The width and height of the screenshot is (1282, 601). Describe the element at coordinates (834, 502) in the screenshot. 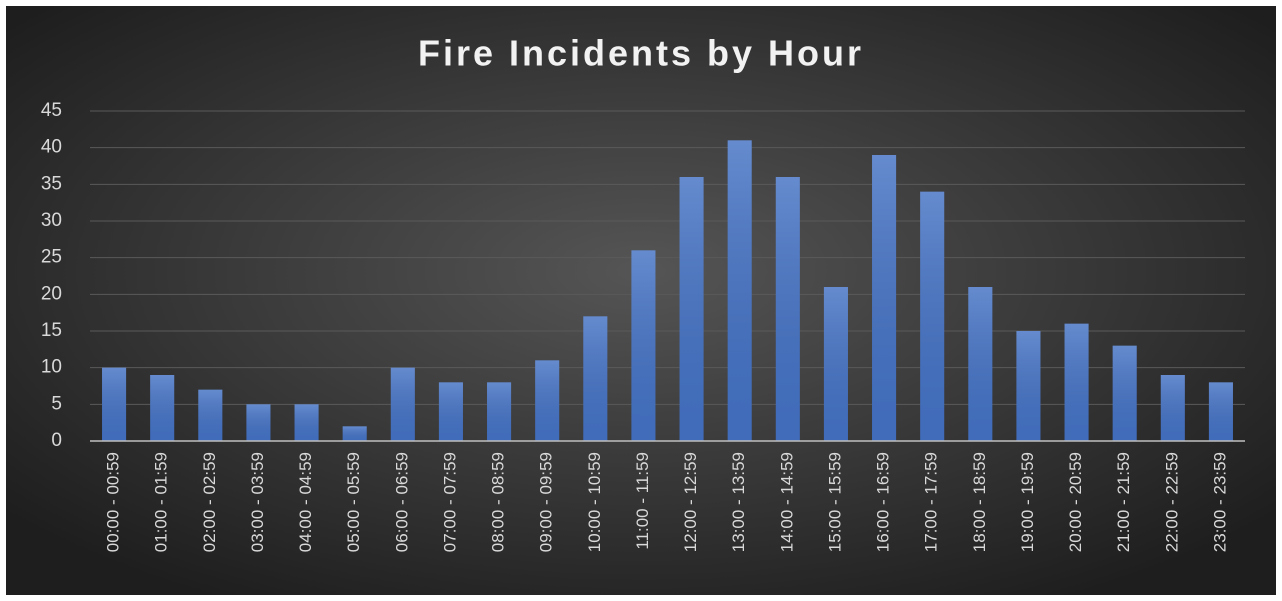

I see `x-tick-label: 15:00 - 15:59` at that location.